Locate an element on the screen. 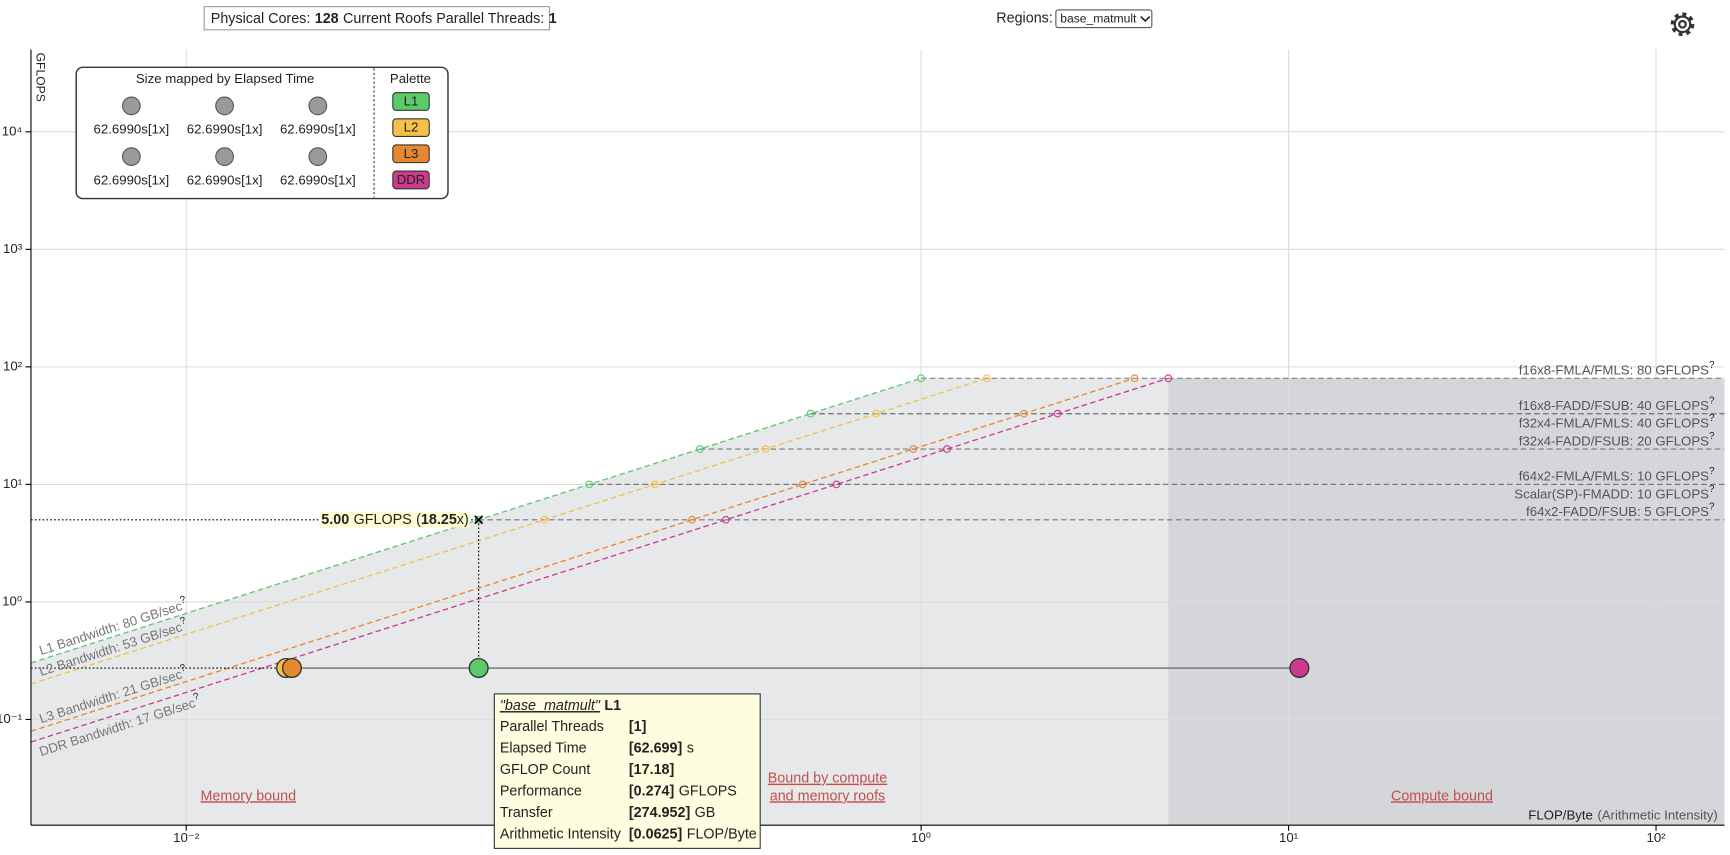  tooltip-value: [0.0625] FLOP/Byte is located at coordinates (693, 834).